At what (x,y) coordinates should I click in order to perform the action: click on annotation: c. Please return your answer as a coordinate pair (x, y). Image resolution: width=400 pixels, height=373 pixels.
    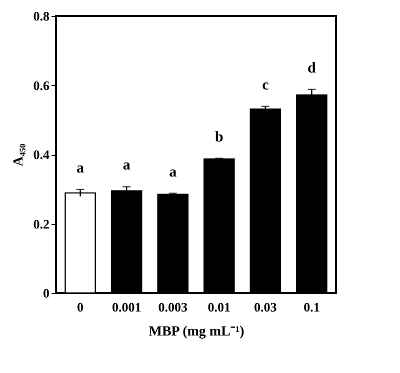
    Looking at the image, I should click on (266, 85).